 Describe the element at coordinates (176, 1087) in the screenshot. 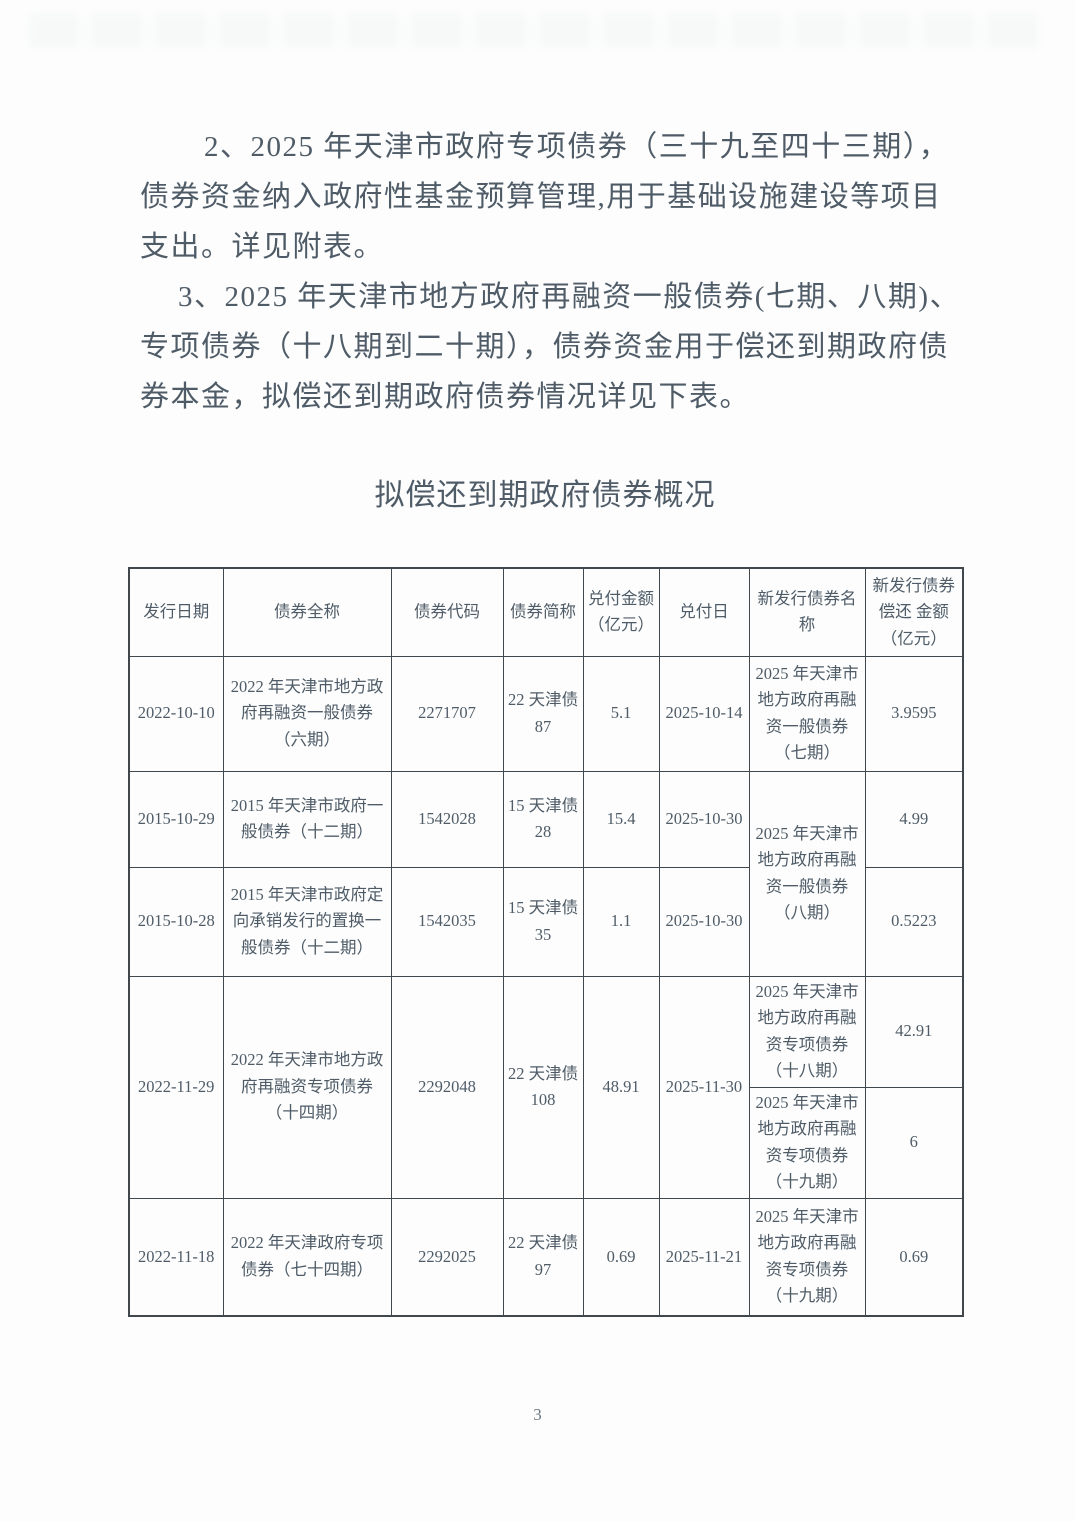

I see `cell-issue-date: 2022-11-29` at that location.